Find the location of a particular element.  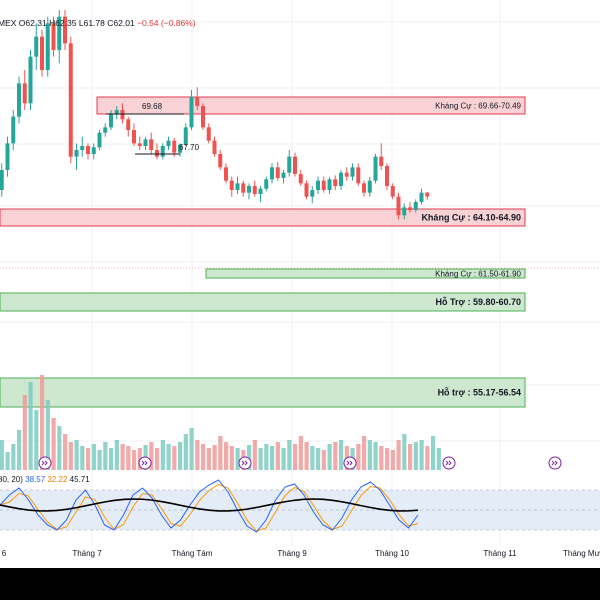

ohlc-low: L61.78 is located at coordinates (91, 23).